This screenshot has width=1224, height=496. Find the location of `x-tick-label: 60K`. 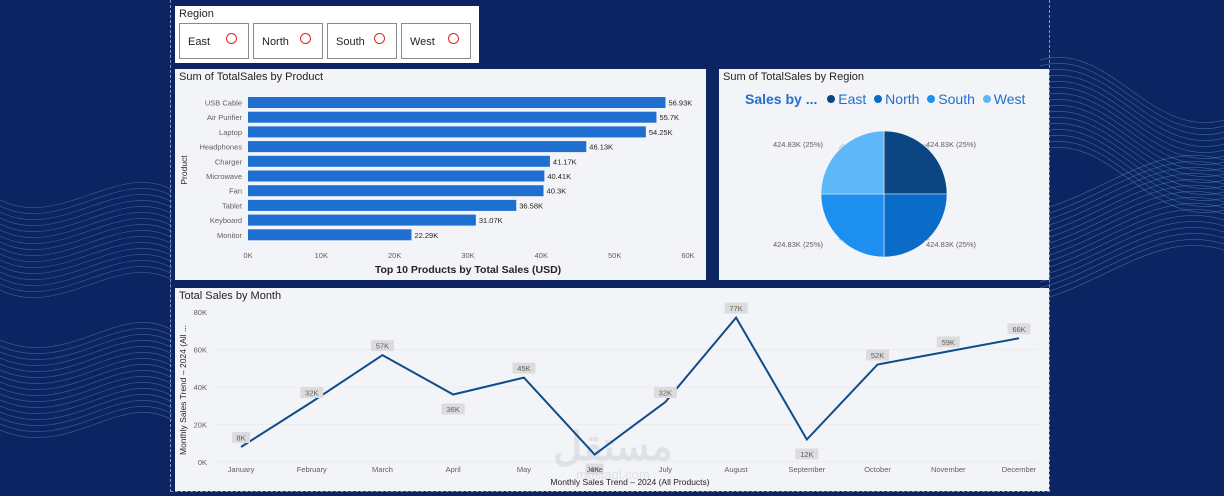

x-tick-label: 60K is located at coordinates (687, 255).